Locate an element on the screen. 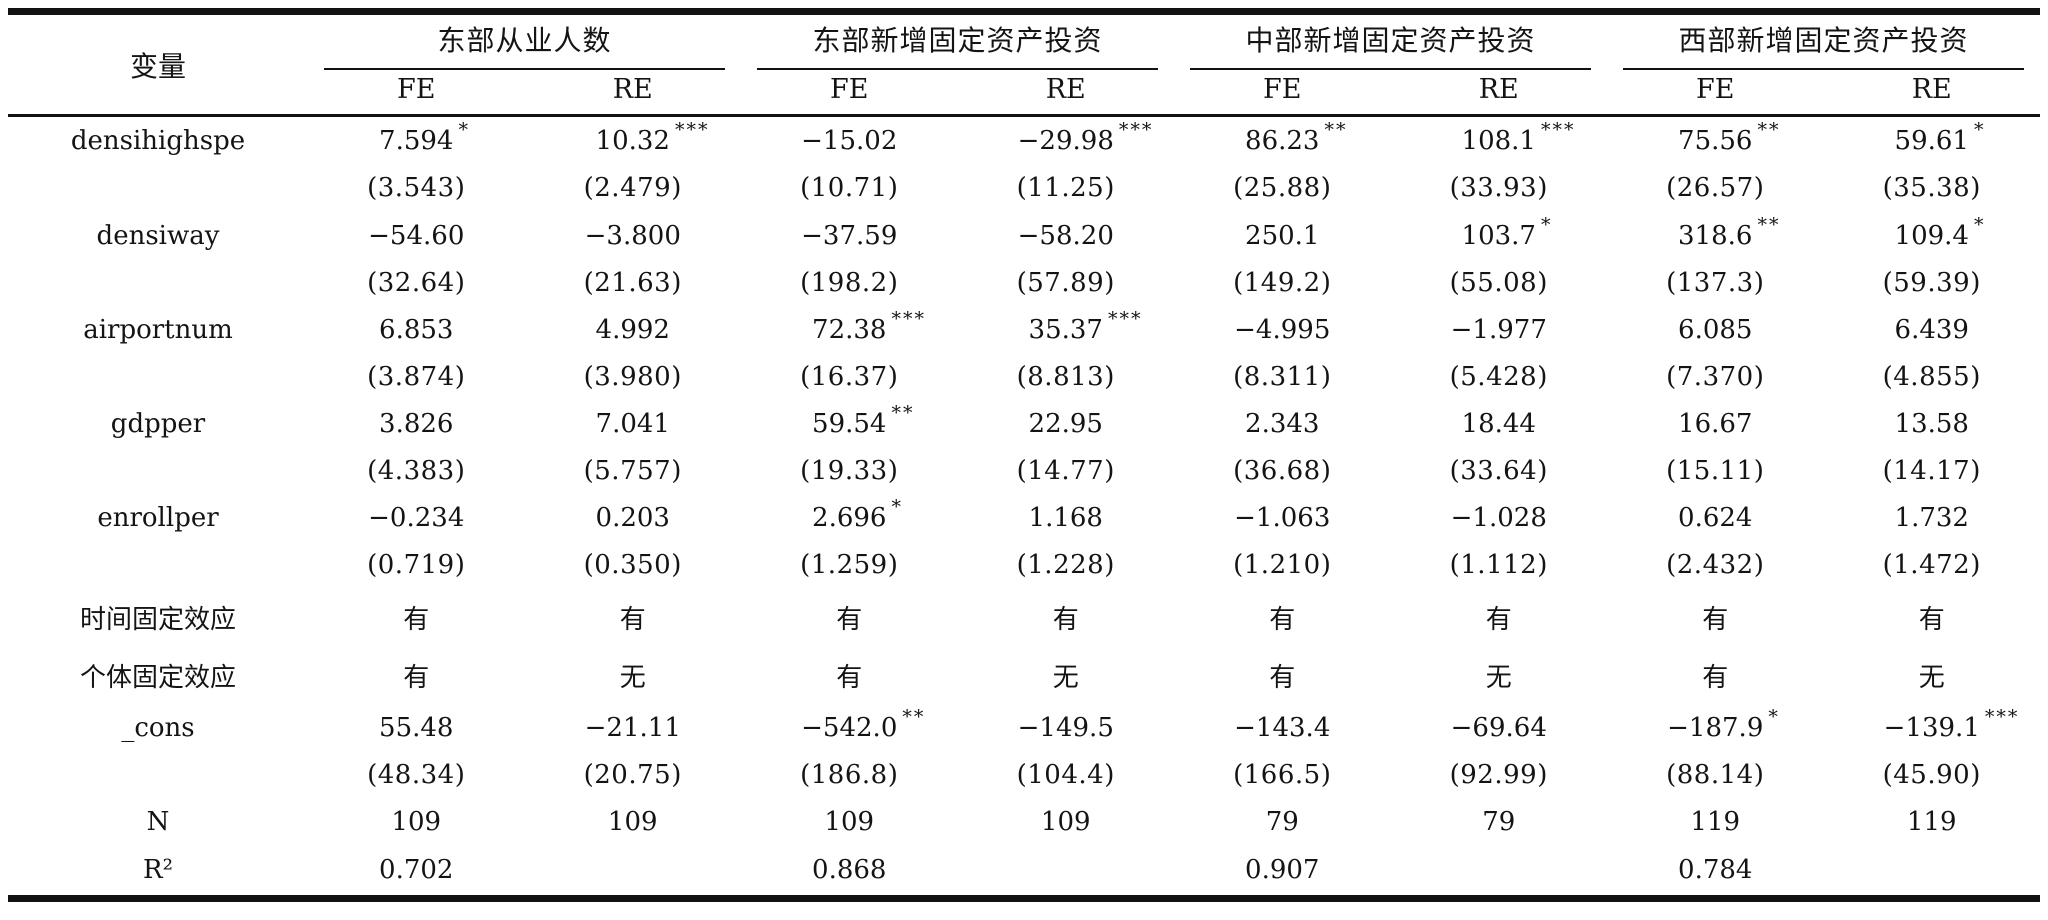  value-cell: 无 is located at coordinates (1066, 676).